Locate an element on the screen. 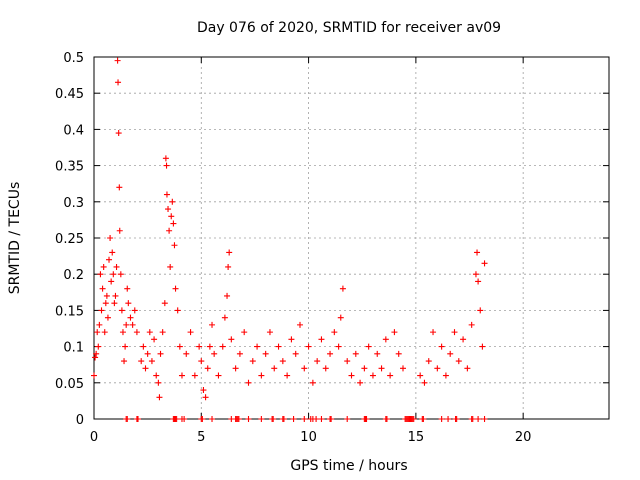 This screenshot has height=480, width=640. y-tick-label: 0.1 is located at coordinates (73, 348).